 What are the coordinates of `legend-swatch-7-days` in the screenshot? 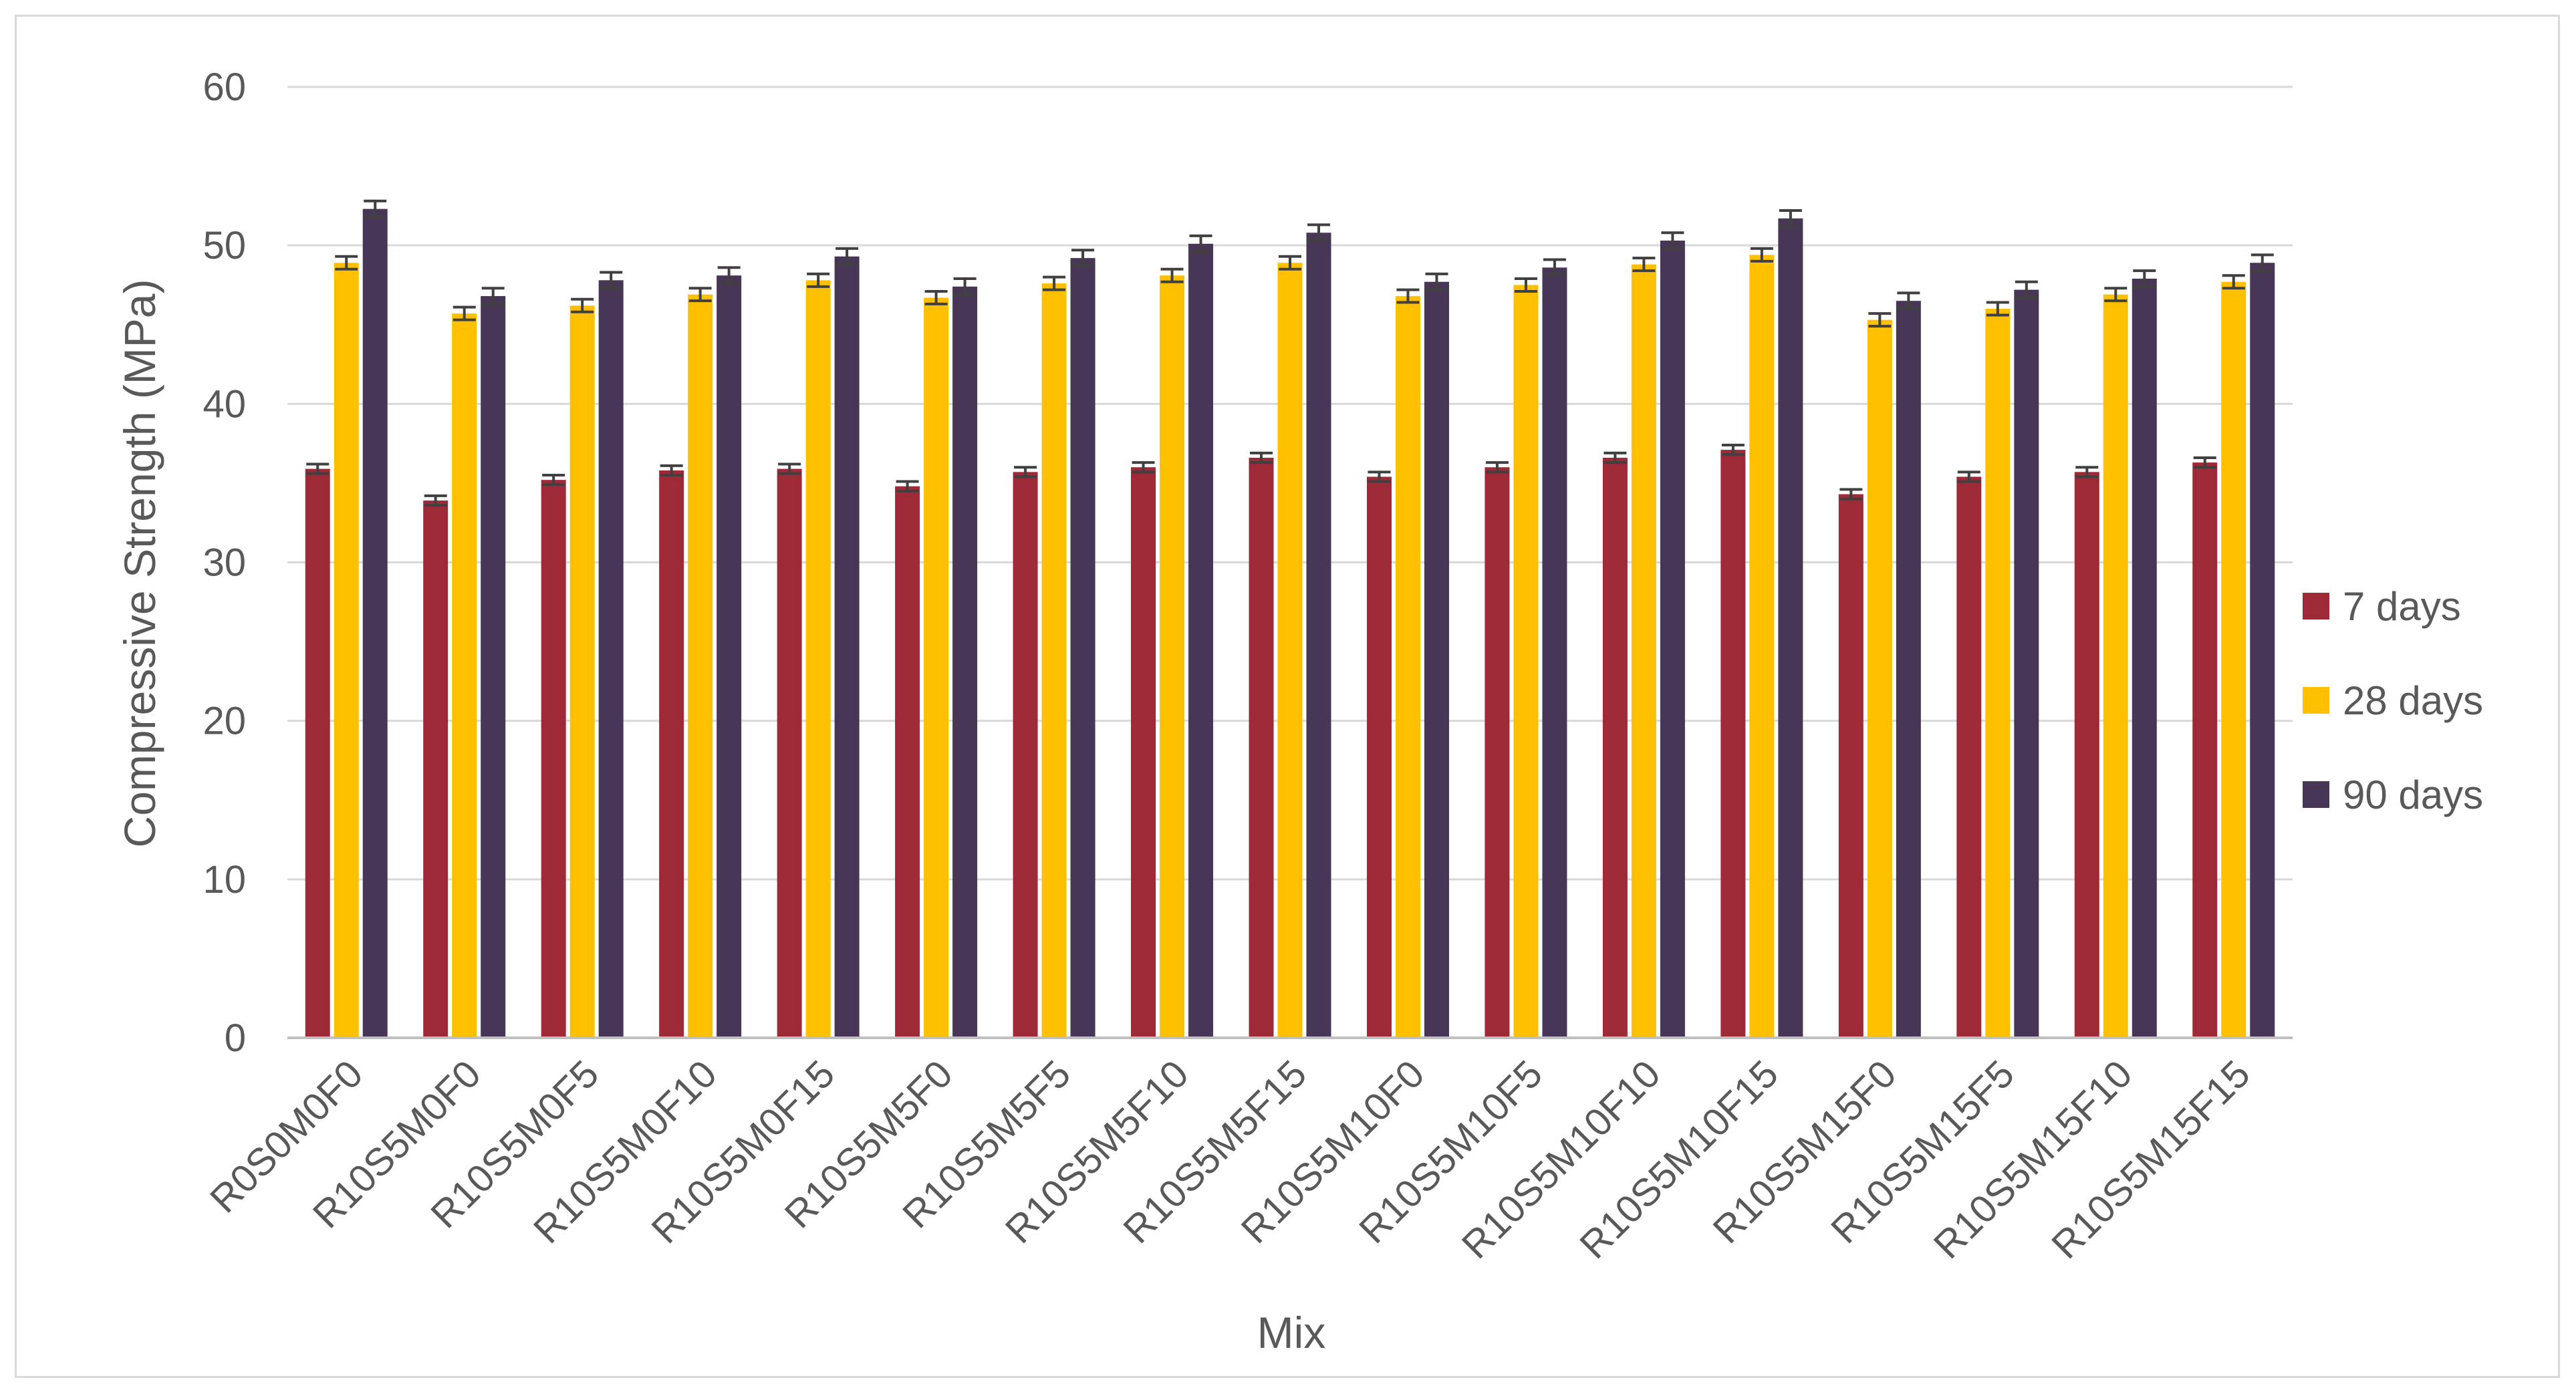 It's located at (2316, 606).